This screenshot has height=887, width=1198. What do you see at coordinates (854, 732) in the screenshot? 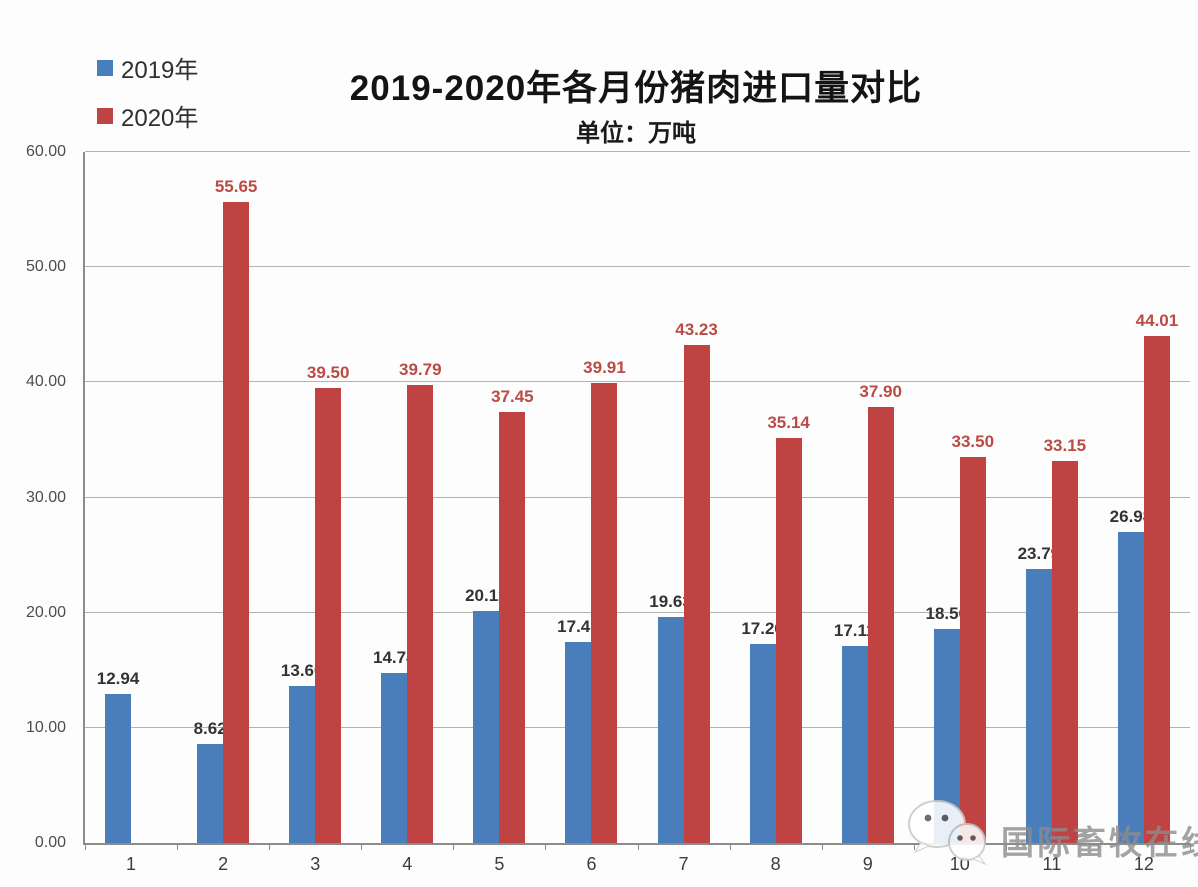
I see `bar-2019-m9: 17.11` at bounding box center [854, 732].